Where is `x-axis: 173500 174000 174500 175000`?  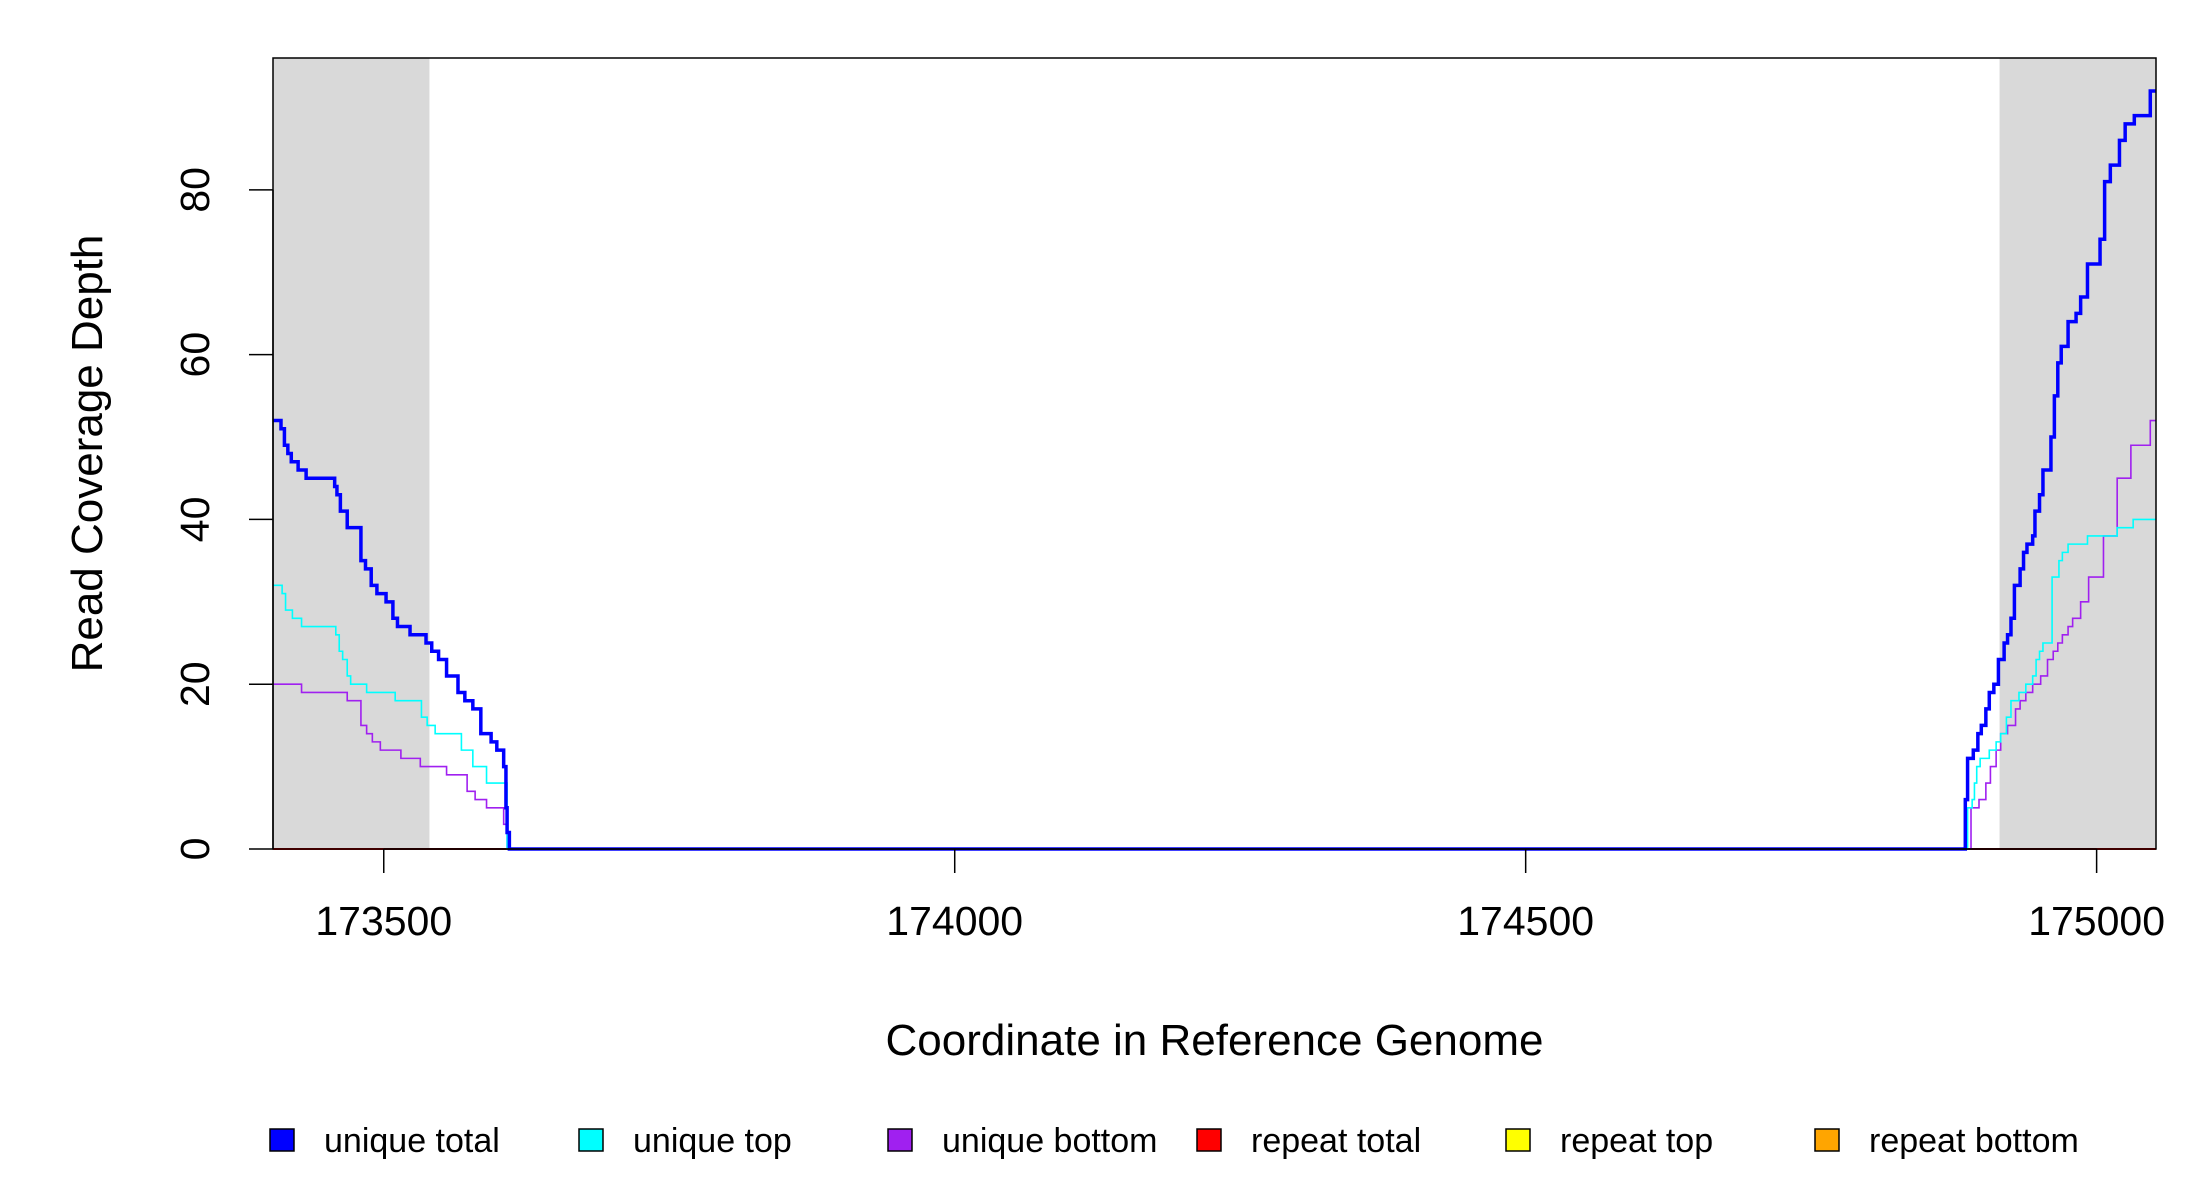
x-axis: 173500 174000 174500 175000 is located at coordinates (1240, 896).